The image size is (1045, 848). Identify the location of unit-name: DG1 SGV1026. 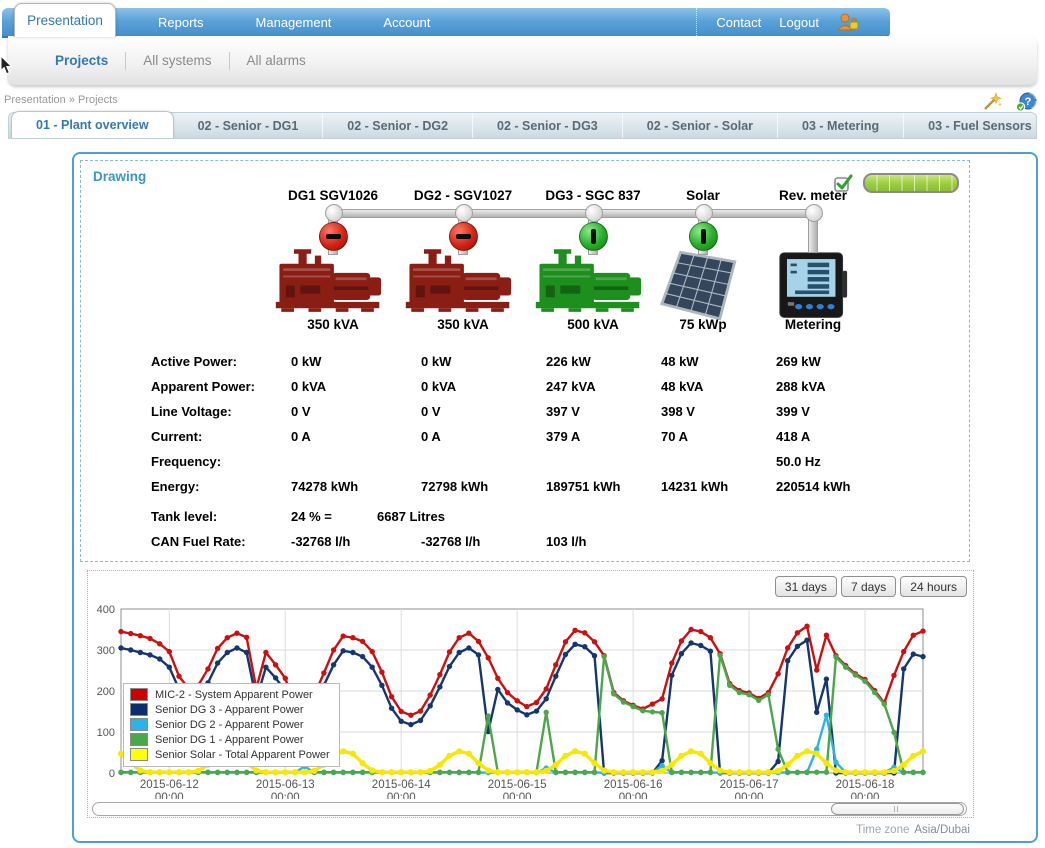
(333, 195).